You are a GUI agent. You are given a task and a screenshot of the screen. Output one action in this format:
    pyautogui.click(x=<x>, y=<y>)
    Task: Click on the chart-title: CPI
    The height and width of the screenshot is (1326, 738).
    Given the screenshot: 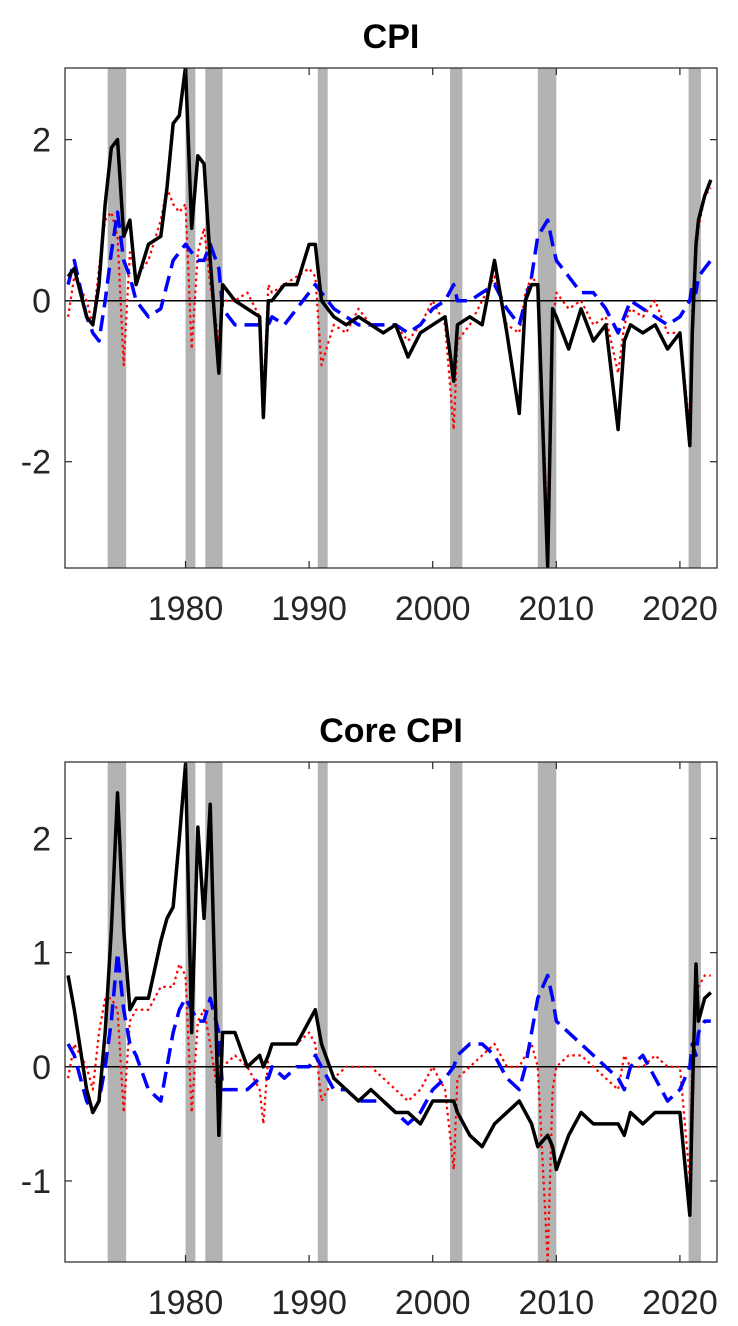 What is the action you would take?
    pyautogui.click(x=391, y=37)
    